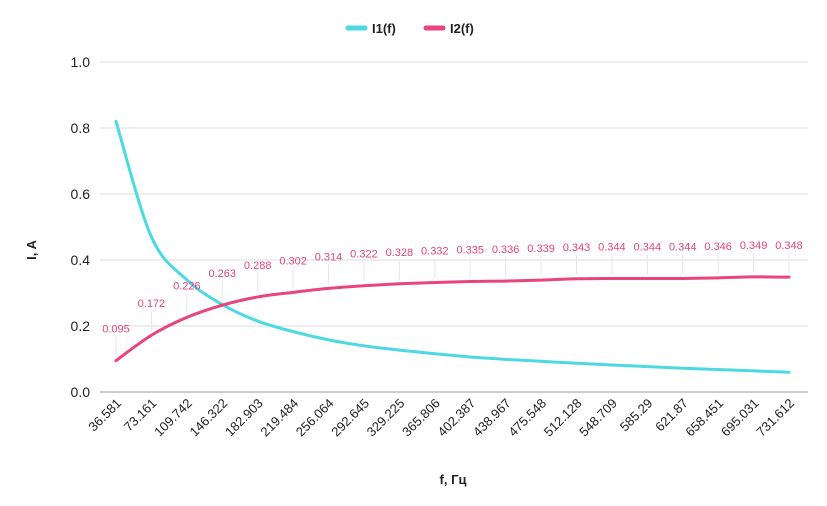 The width and height of the screenshot is (827, 506). I want to click on data-label: 0.172, so click(152, 304).